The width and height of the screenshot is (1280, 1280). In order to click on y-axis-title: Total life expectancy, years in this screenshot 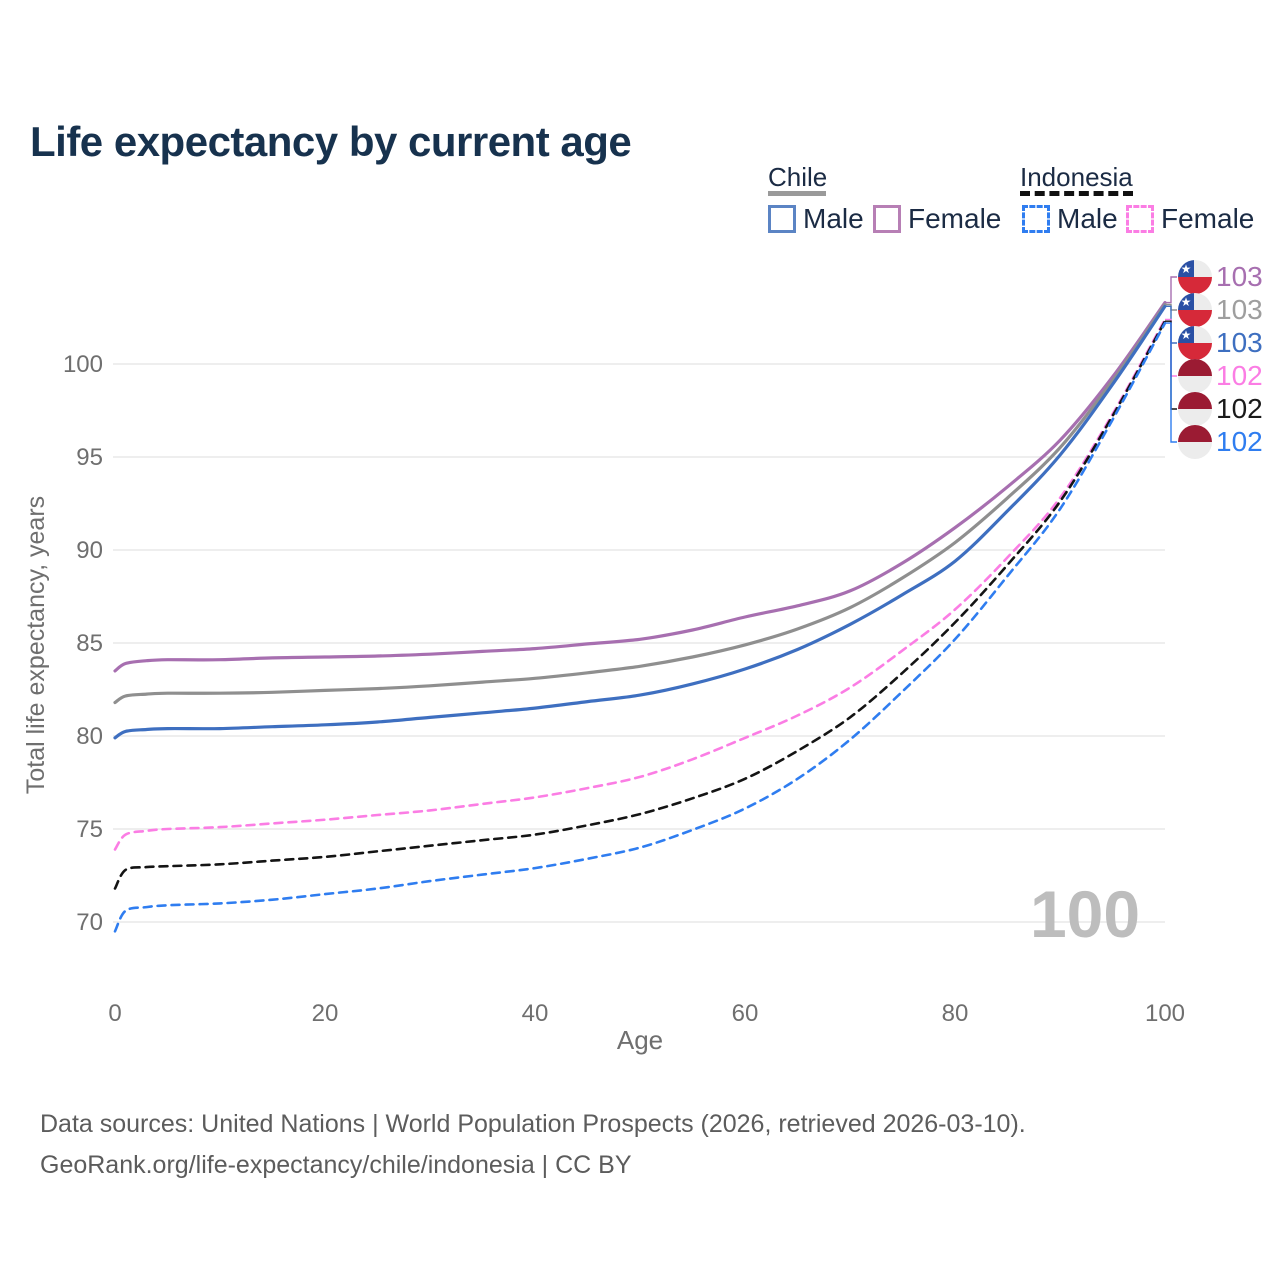, I will do `click(36, 645)`.